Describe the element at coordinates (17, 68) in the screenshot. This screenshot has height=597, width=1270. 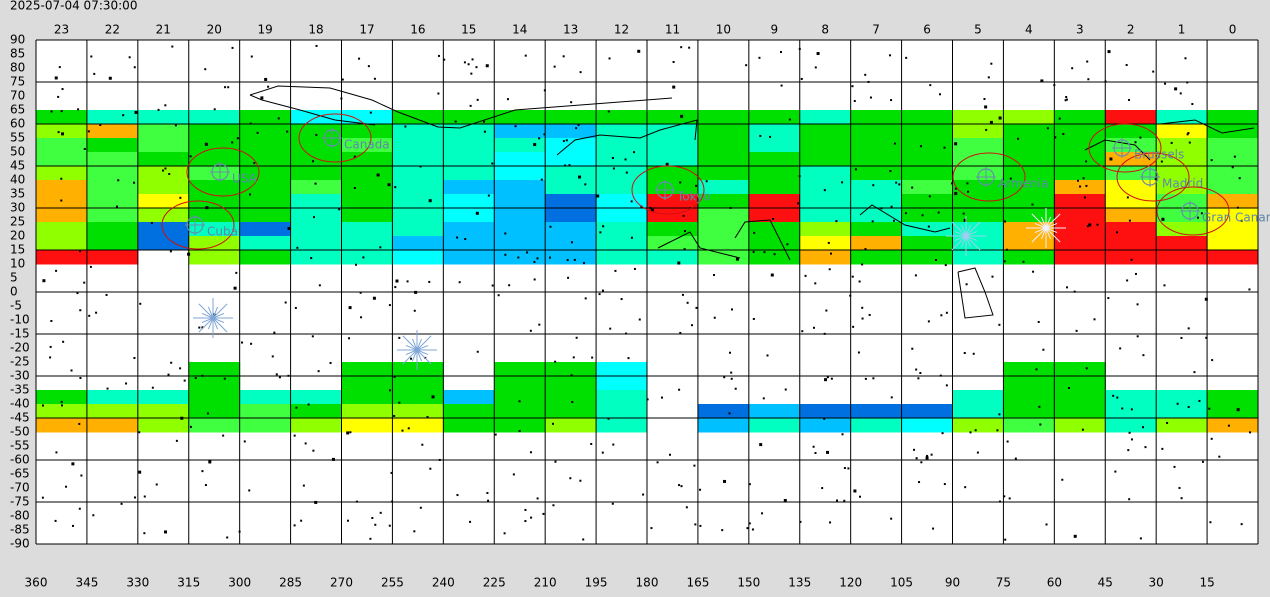
I see `declination-label: 80` at that location.